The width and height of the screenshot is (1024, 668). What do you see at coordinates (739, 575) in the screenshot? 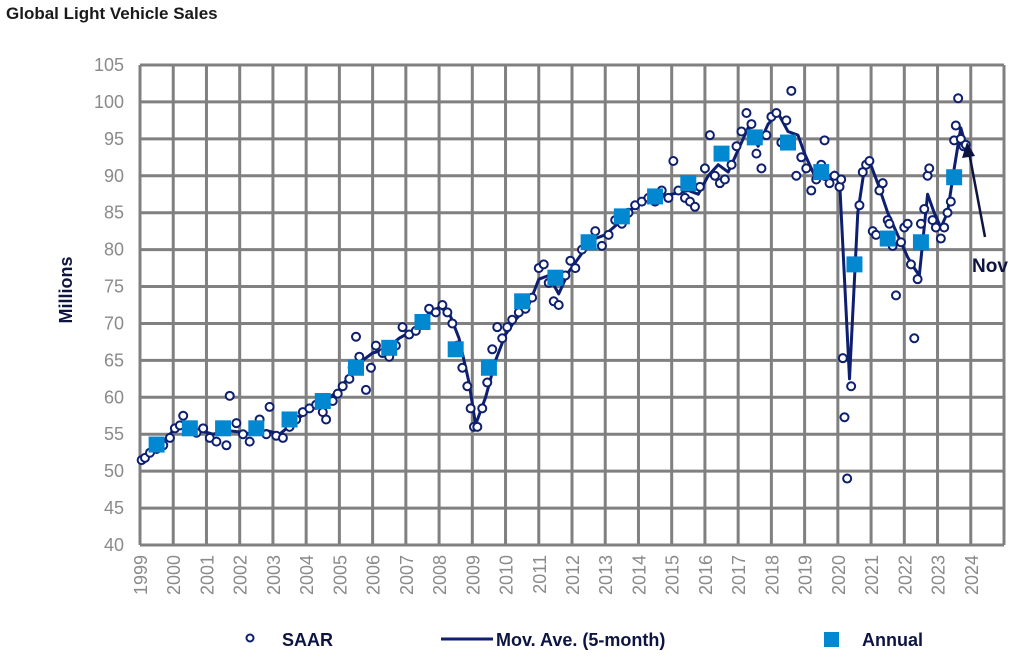
I see `x-tick-label: 2017` at bounding box center [739, 575].